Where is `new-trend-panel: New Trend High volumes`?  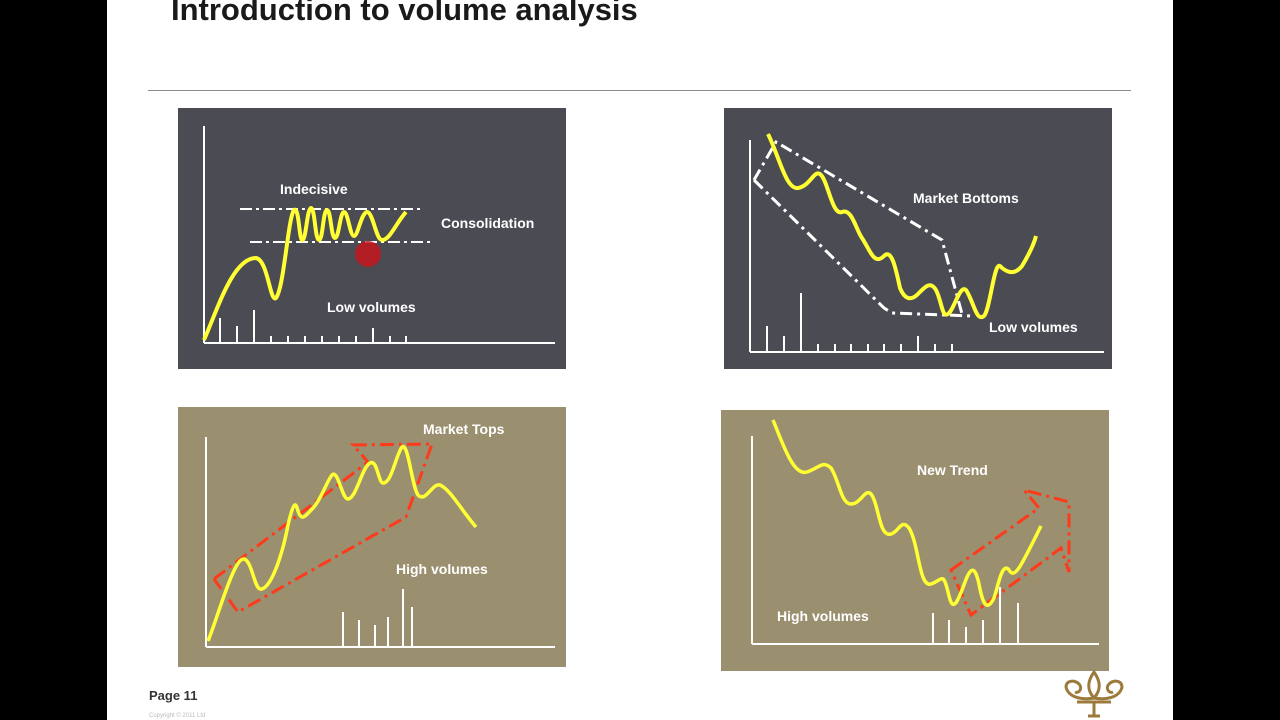 new-trend-panel: New Trend High volumes is located at coordinates (915, 540).